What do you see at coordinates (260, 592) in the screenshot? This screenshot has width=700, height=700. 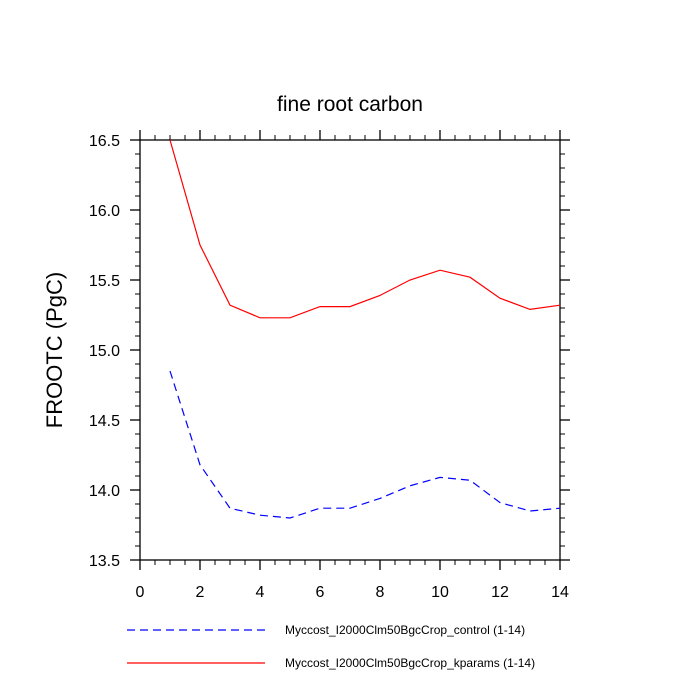 I see `x-tick-label: 4` at bounding box center [260, 592].